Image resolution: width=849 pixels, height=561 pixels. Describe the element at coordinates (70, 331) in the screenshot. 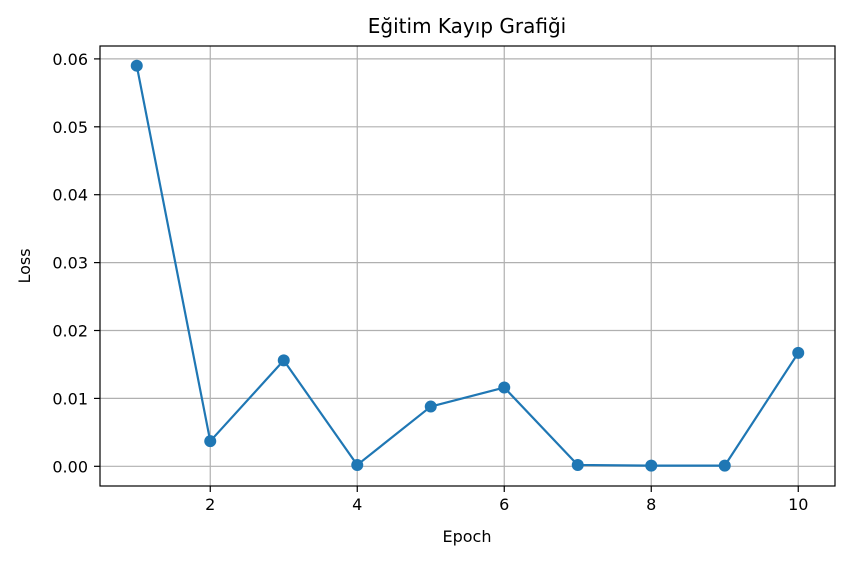

I see `y-tick-label: 0.02` at that location.